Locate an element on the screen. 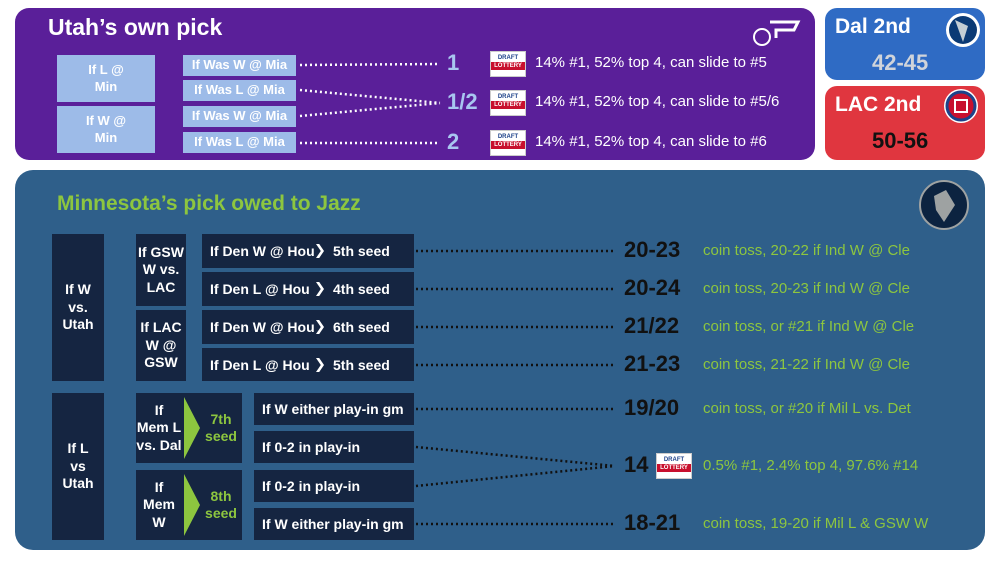 The width and height of the screenshot is (1000, 563). pick: 19/20 is located at coordinates (652, 407).